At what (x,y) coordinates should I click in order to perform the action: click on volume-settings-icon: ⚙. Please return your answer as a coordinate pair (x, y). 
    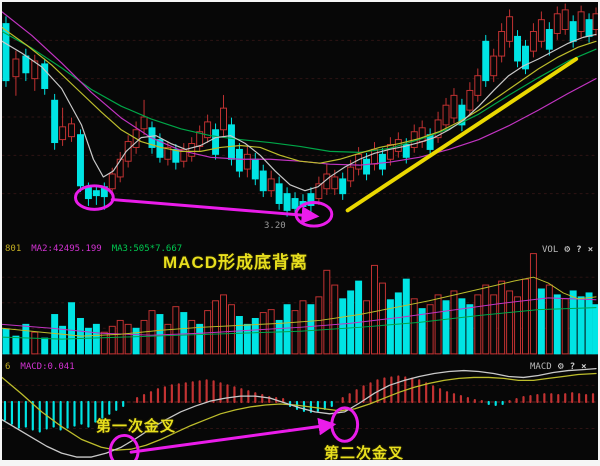
    Looking at the image, I should click on (567, 249).